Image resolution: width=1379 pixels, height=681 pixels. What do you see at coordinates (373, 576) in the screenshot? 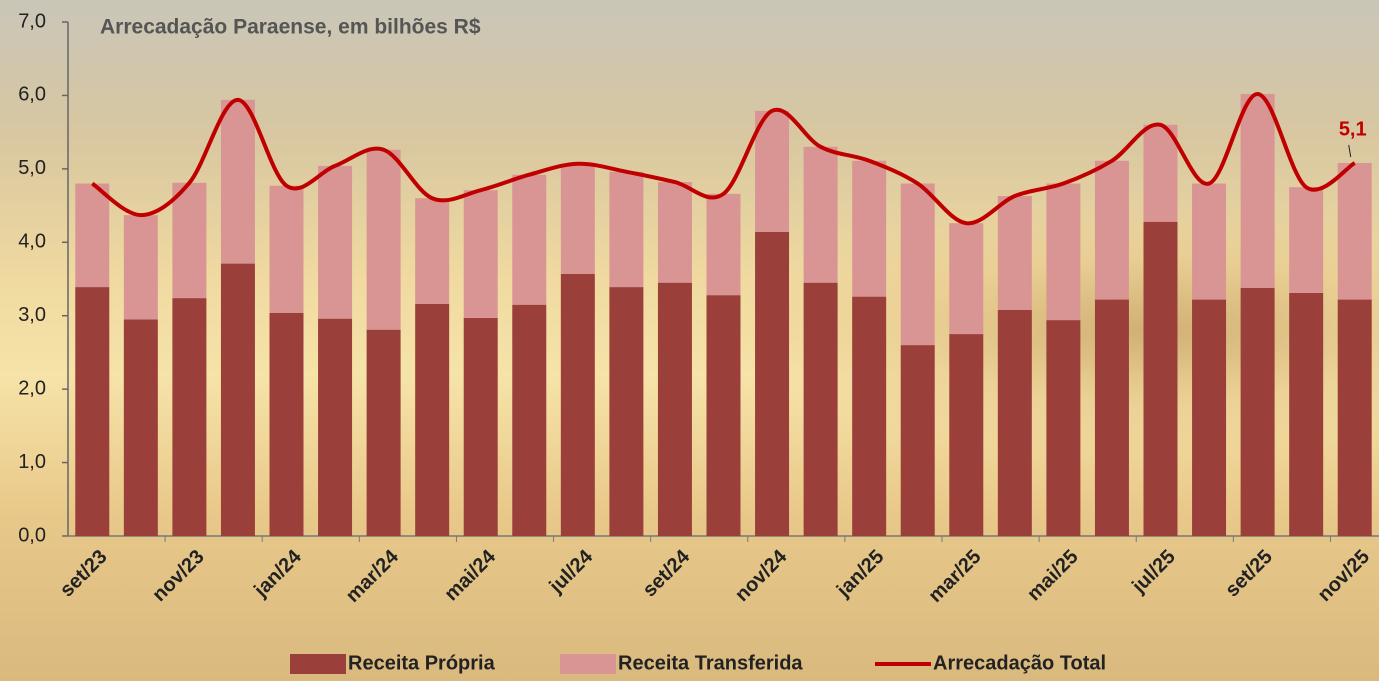
I see `x-tick-label: mar/24` at bounding box center [373, 576].